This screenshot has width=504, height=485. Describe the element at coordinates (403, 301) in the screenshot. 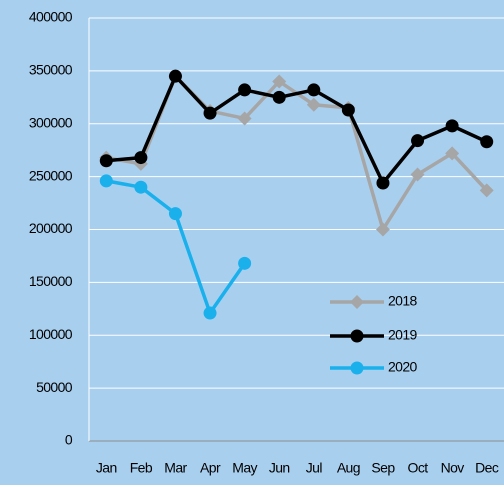

I see `legend-label: 2018` at that location.